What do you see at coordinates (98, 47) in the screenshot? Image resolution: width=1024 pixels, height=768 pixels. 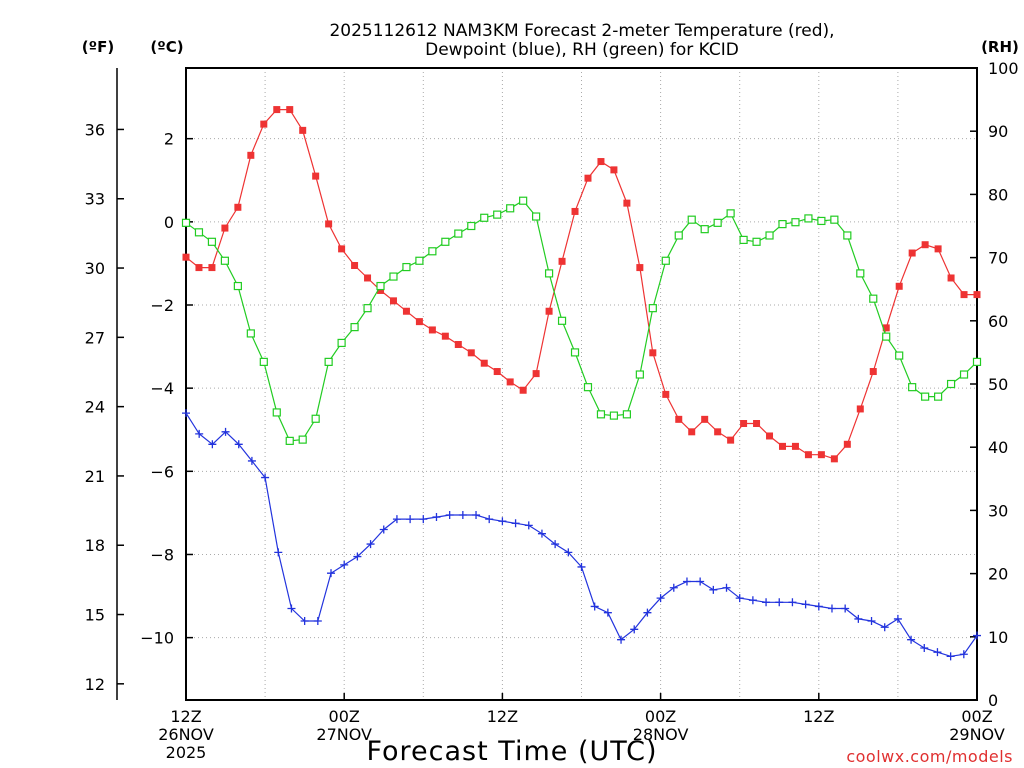 I see `fahrenheit-unit-label: (ºF)` at bounding box center [98, 47].